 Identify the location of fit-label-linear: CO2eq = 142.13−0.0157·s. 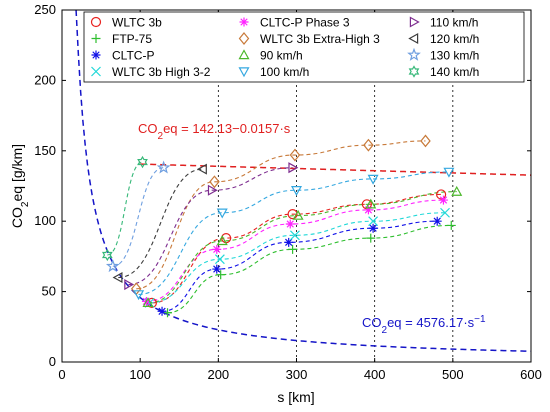
(214, 131).